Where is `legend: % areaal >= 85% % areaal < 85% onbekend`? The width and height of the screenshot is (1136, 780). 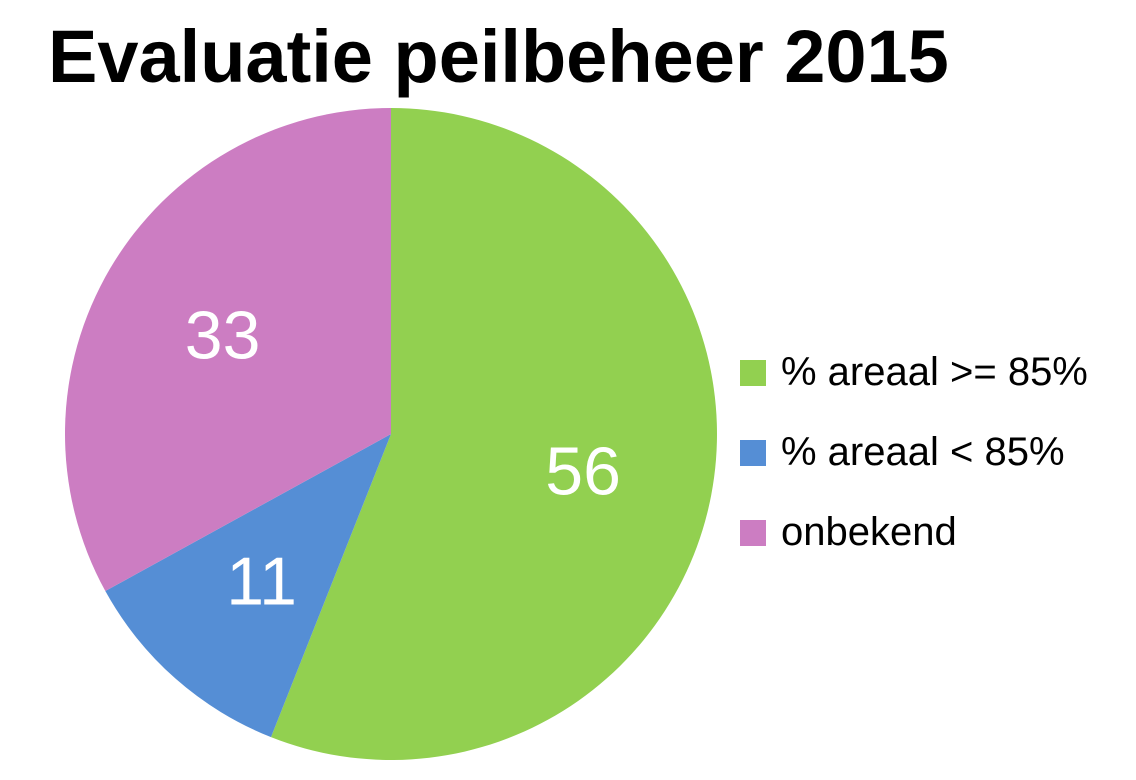 legend: % areaal >= 85% % areaal < 85% onbekend is located at coordinates (914, 452).